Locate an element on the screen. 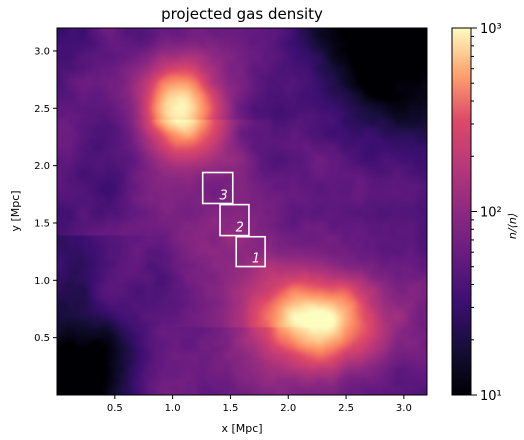 This screenshot has width=524, height=440. colorbar-label: n/⟨n⟩ is located at coordinates (512, 226).